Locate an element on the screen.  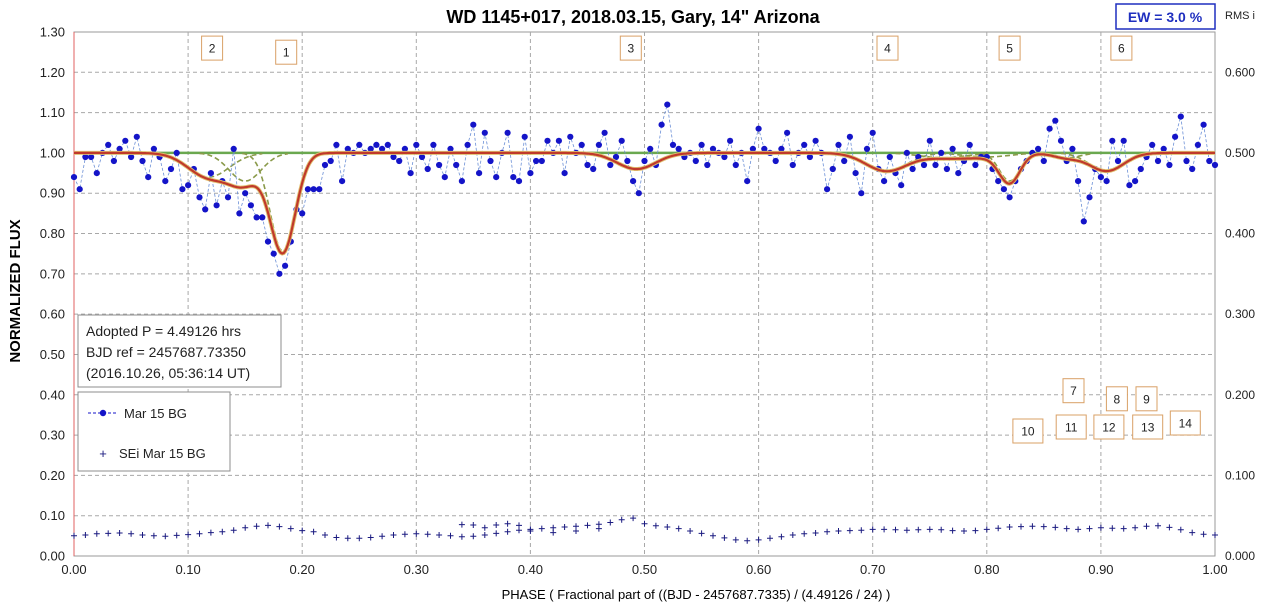
y-tick-label: 0.20 is located at coordinates (52, 475).